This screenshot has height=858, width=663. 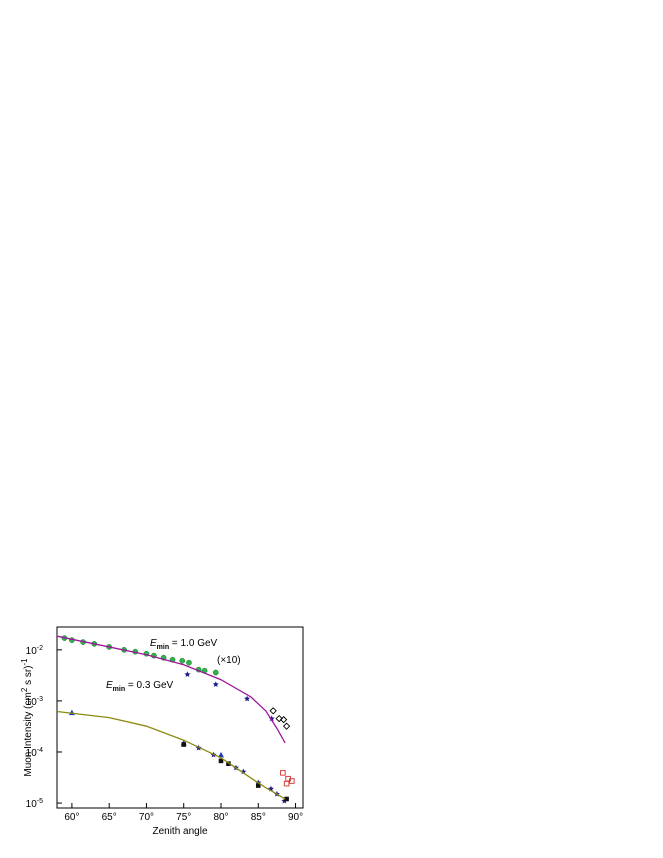 What do you see at coordinates (40, 648) in the screenshot?
I see `y-tick-exponent: -2` at bounding box center [40, 648].